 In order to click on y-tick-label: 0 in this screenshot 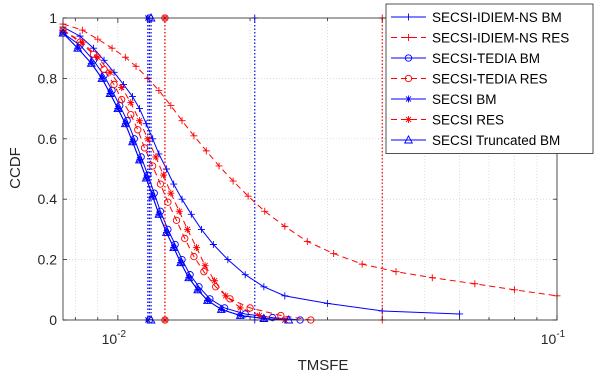, I will do `click(53, 320)`.